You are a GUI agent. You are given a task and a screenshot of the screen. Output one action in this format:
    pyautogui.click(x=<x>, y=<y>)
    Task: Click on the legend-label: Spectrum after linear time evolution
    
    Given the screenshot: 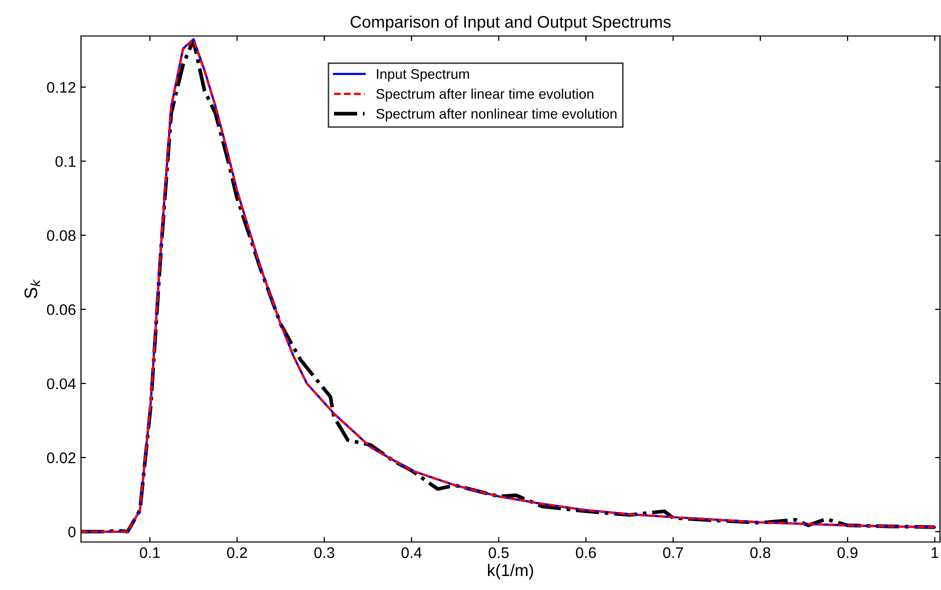 What is the action you would take?
    pyautogui.click(x=485, y=95)
    